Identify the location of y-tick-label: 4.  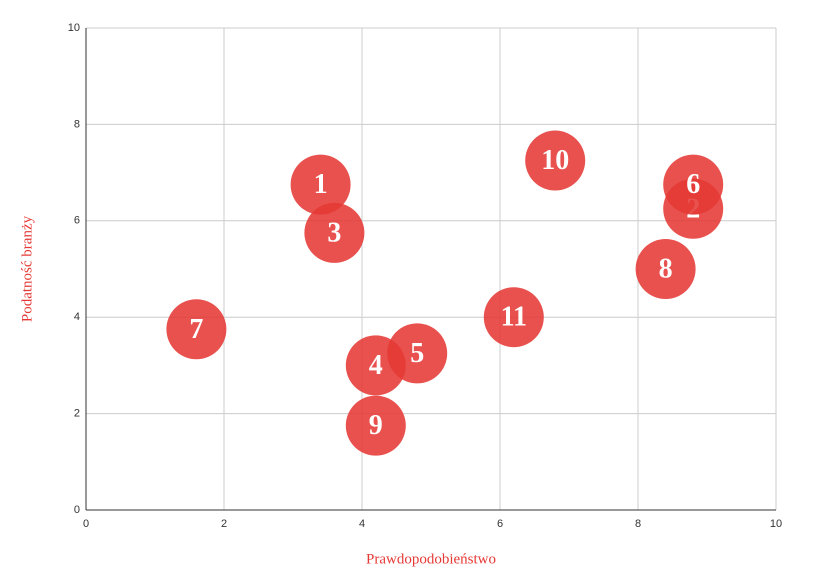
(77, 317).